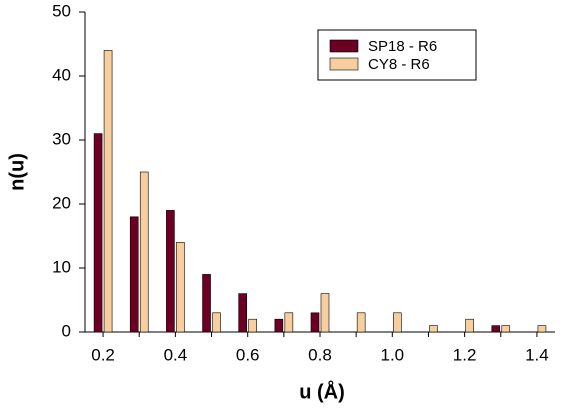 The height and width of the screenshot is (416, 564). What do you see at coordinates (61, 74) in the screenshot?
I see `y-tick-label: 40` at bounding box center [61, 74].